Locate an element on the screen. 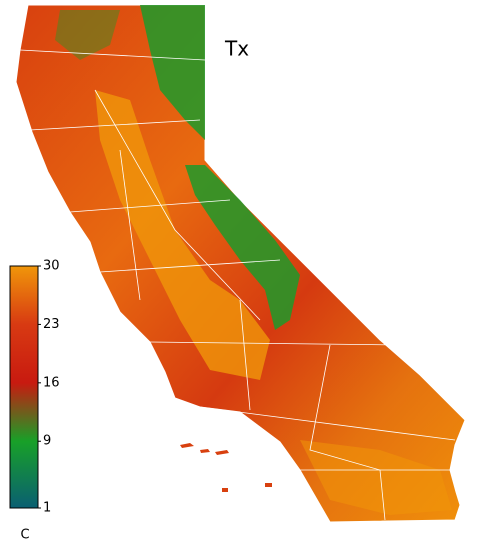 The width and height of the screenshot is (500, 550). channel-islands is located at coordinates (226, 467).